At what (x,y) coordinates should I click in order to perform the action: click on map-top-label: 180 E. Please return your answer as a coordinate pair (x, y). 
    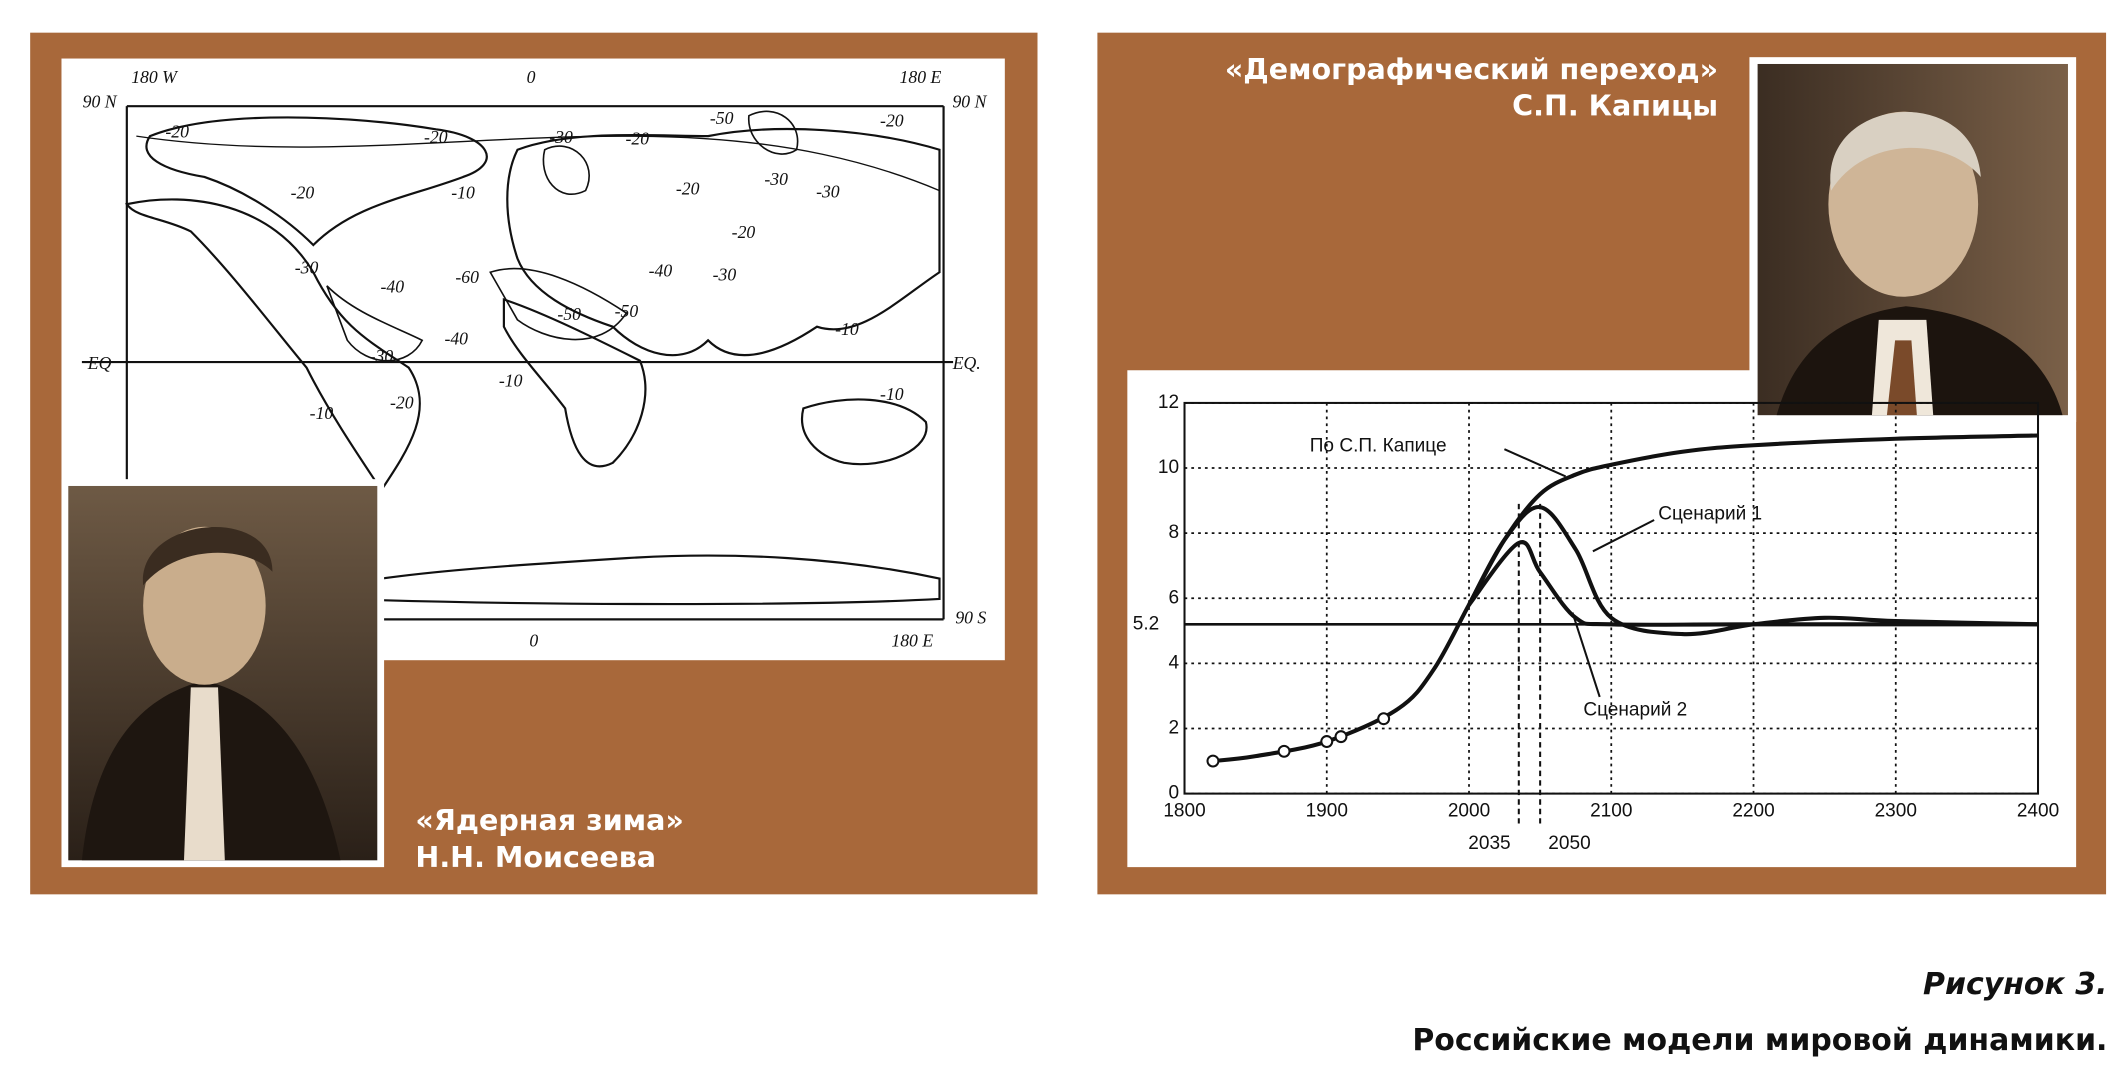
    Looking at the image, I should click on (921, 77).